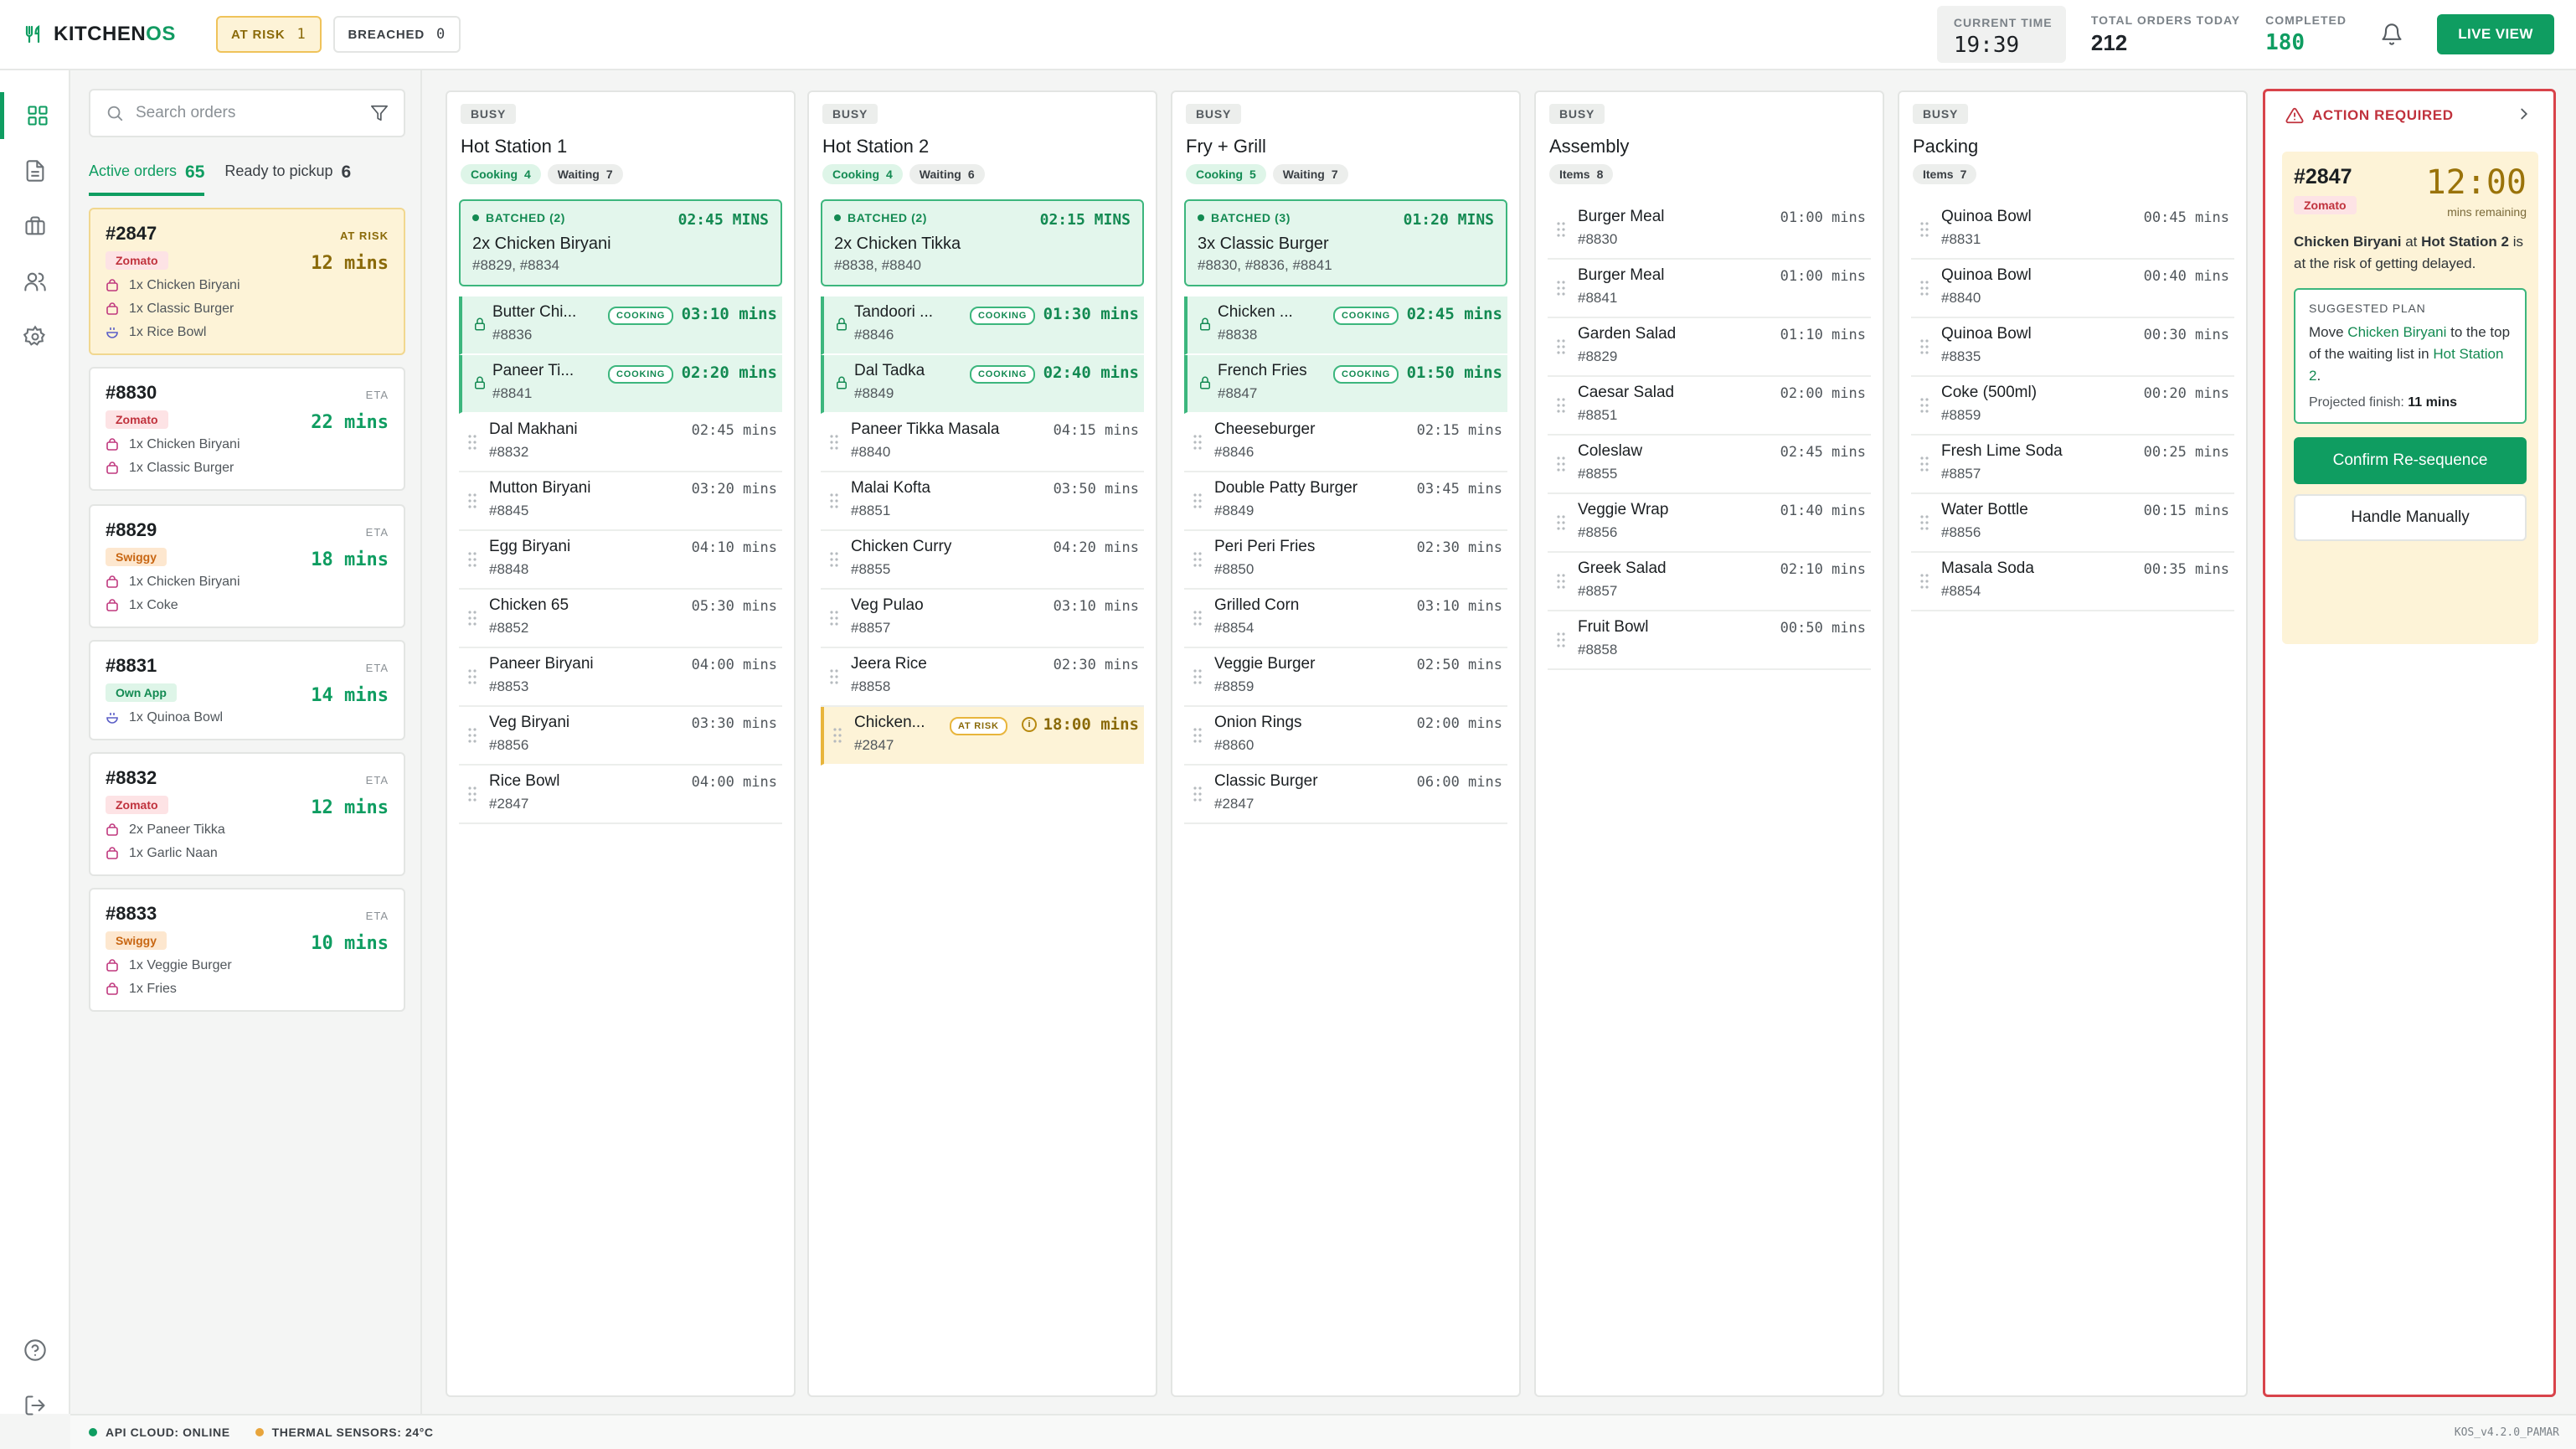 This screenshot has width=2576, height=1449. I want to click on app-logo: KITCHENOS, so click(119, 34).